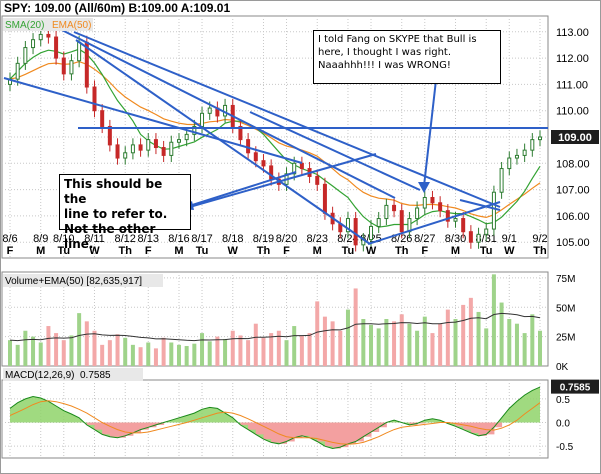 Image resolution: width=601 pixels, height=474 pixels. What do you see at coordinates (63, 239) in the screenshot?
I see `date-tick-label: 8/10` at bounding box center [63, 239].